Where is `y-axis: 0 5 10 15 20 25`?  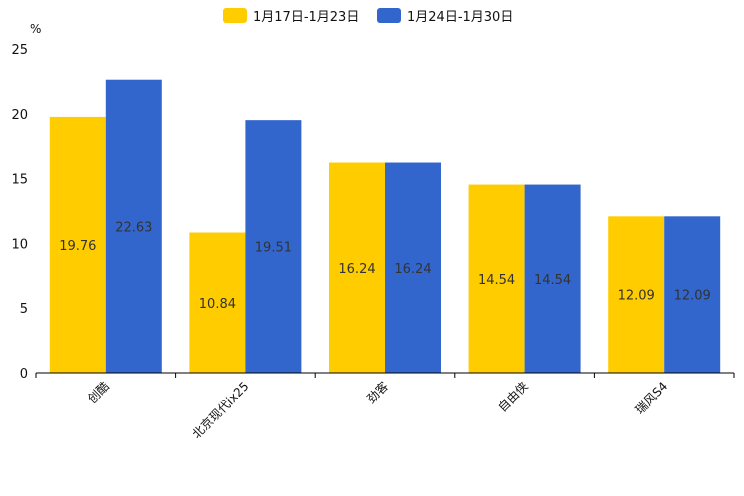 y-axis: 0 5 10 15 20 25 is located at coordinates (19, 212).